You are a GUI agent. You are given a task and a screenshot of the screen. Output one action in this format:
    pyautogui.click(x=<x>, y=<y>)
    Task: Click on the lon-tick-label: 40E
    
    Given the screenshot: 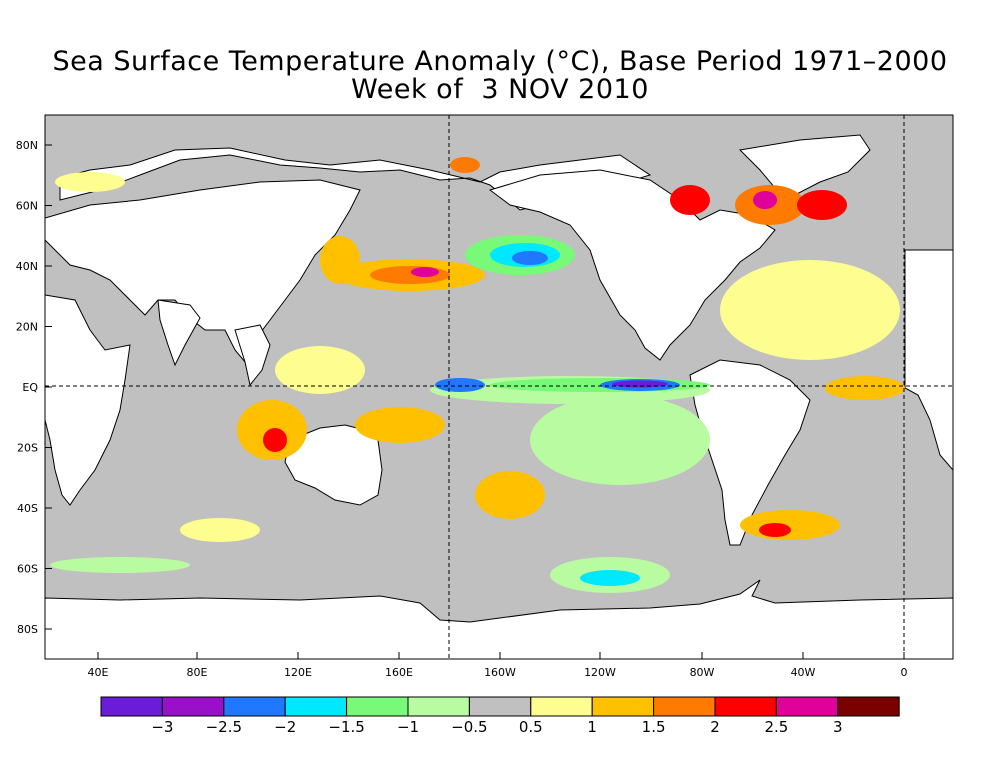 What is the action you would take?
    pyautogui.click(x=98, y=672)
    